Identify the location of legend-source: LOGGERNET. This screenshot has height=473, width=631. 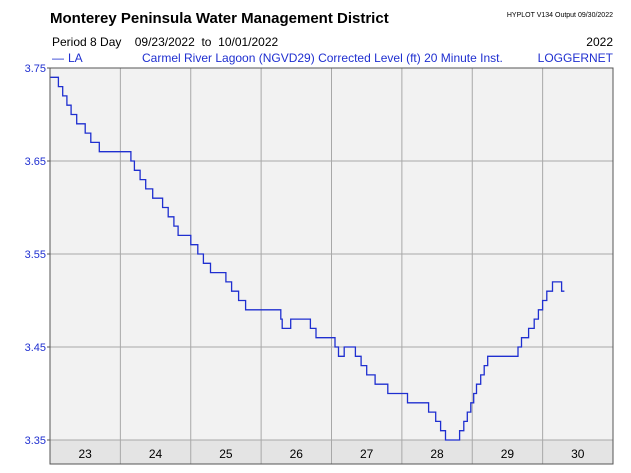
(575, 58).